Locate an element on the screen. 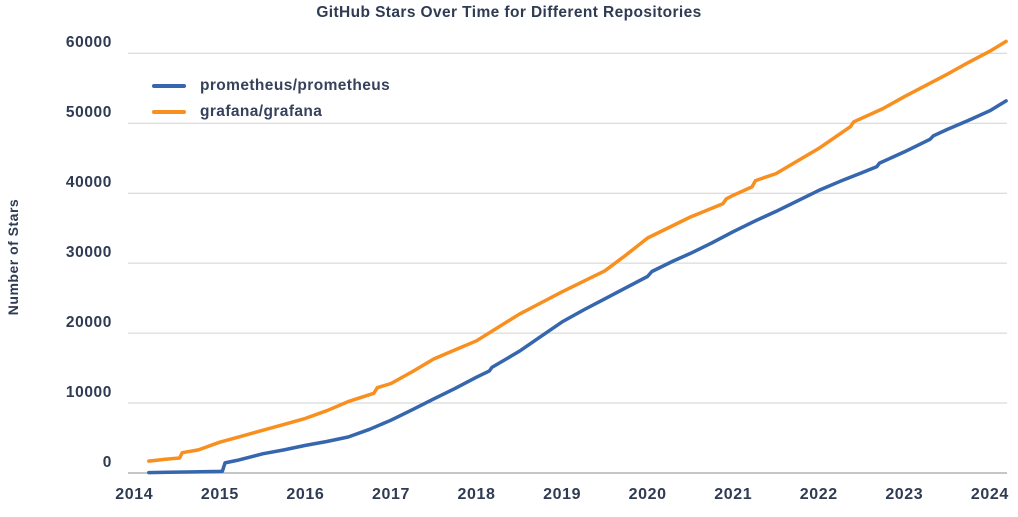  y-tick-label: 60000 is located at coordinates (88, 43).